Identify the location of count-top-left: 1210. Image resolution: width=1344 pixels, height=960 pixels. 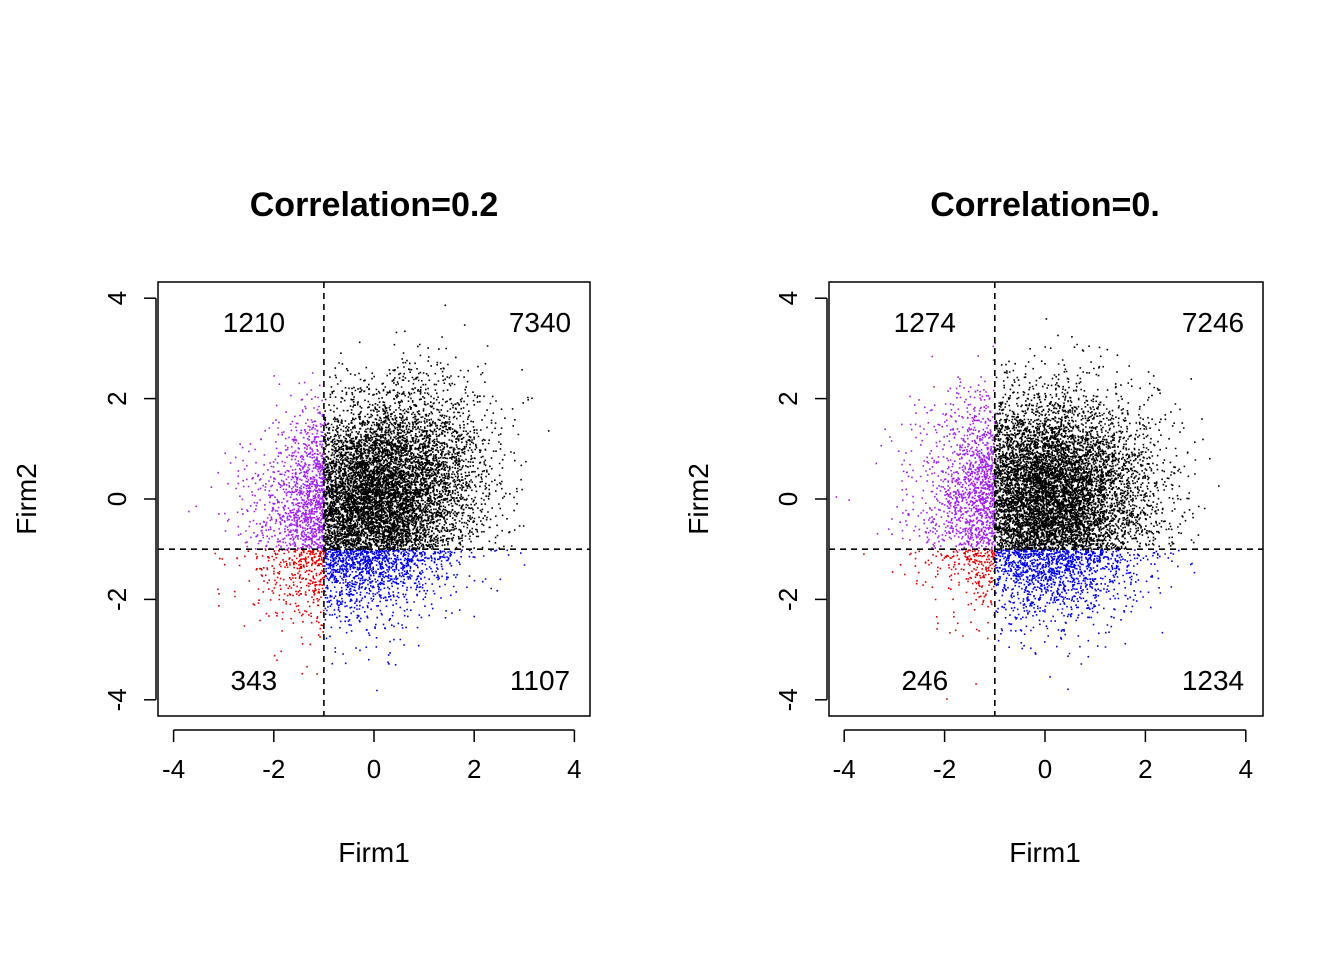
(254, 322).